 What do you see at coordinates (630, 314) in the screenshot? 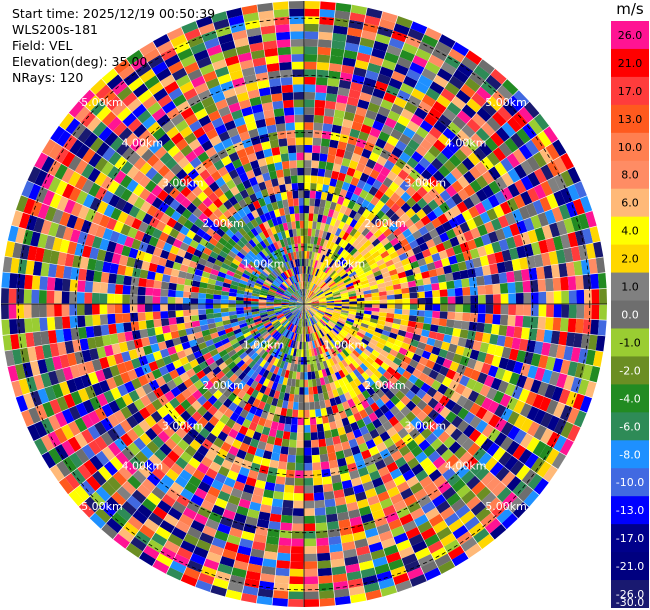
I see `colorbar-blocks` at bounding box center [630, 314].